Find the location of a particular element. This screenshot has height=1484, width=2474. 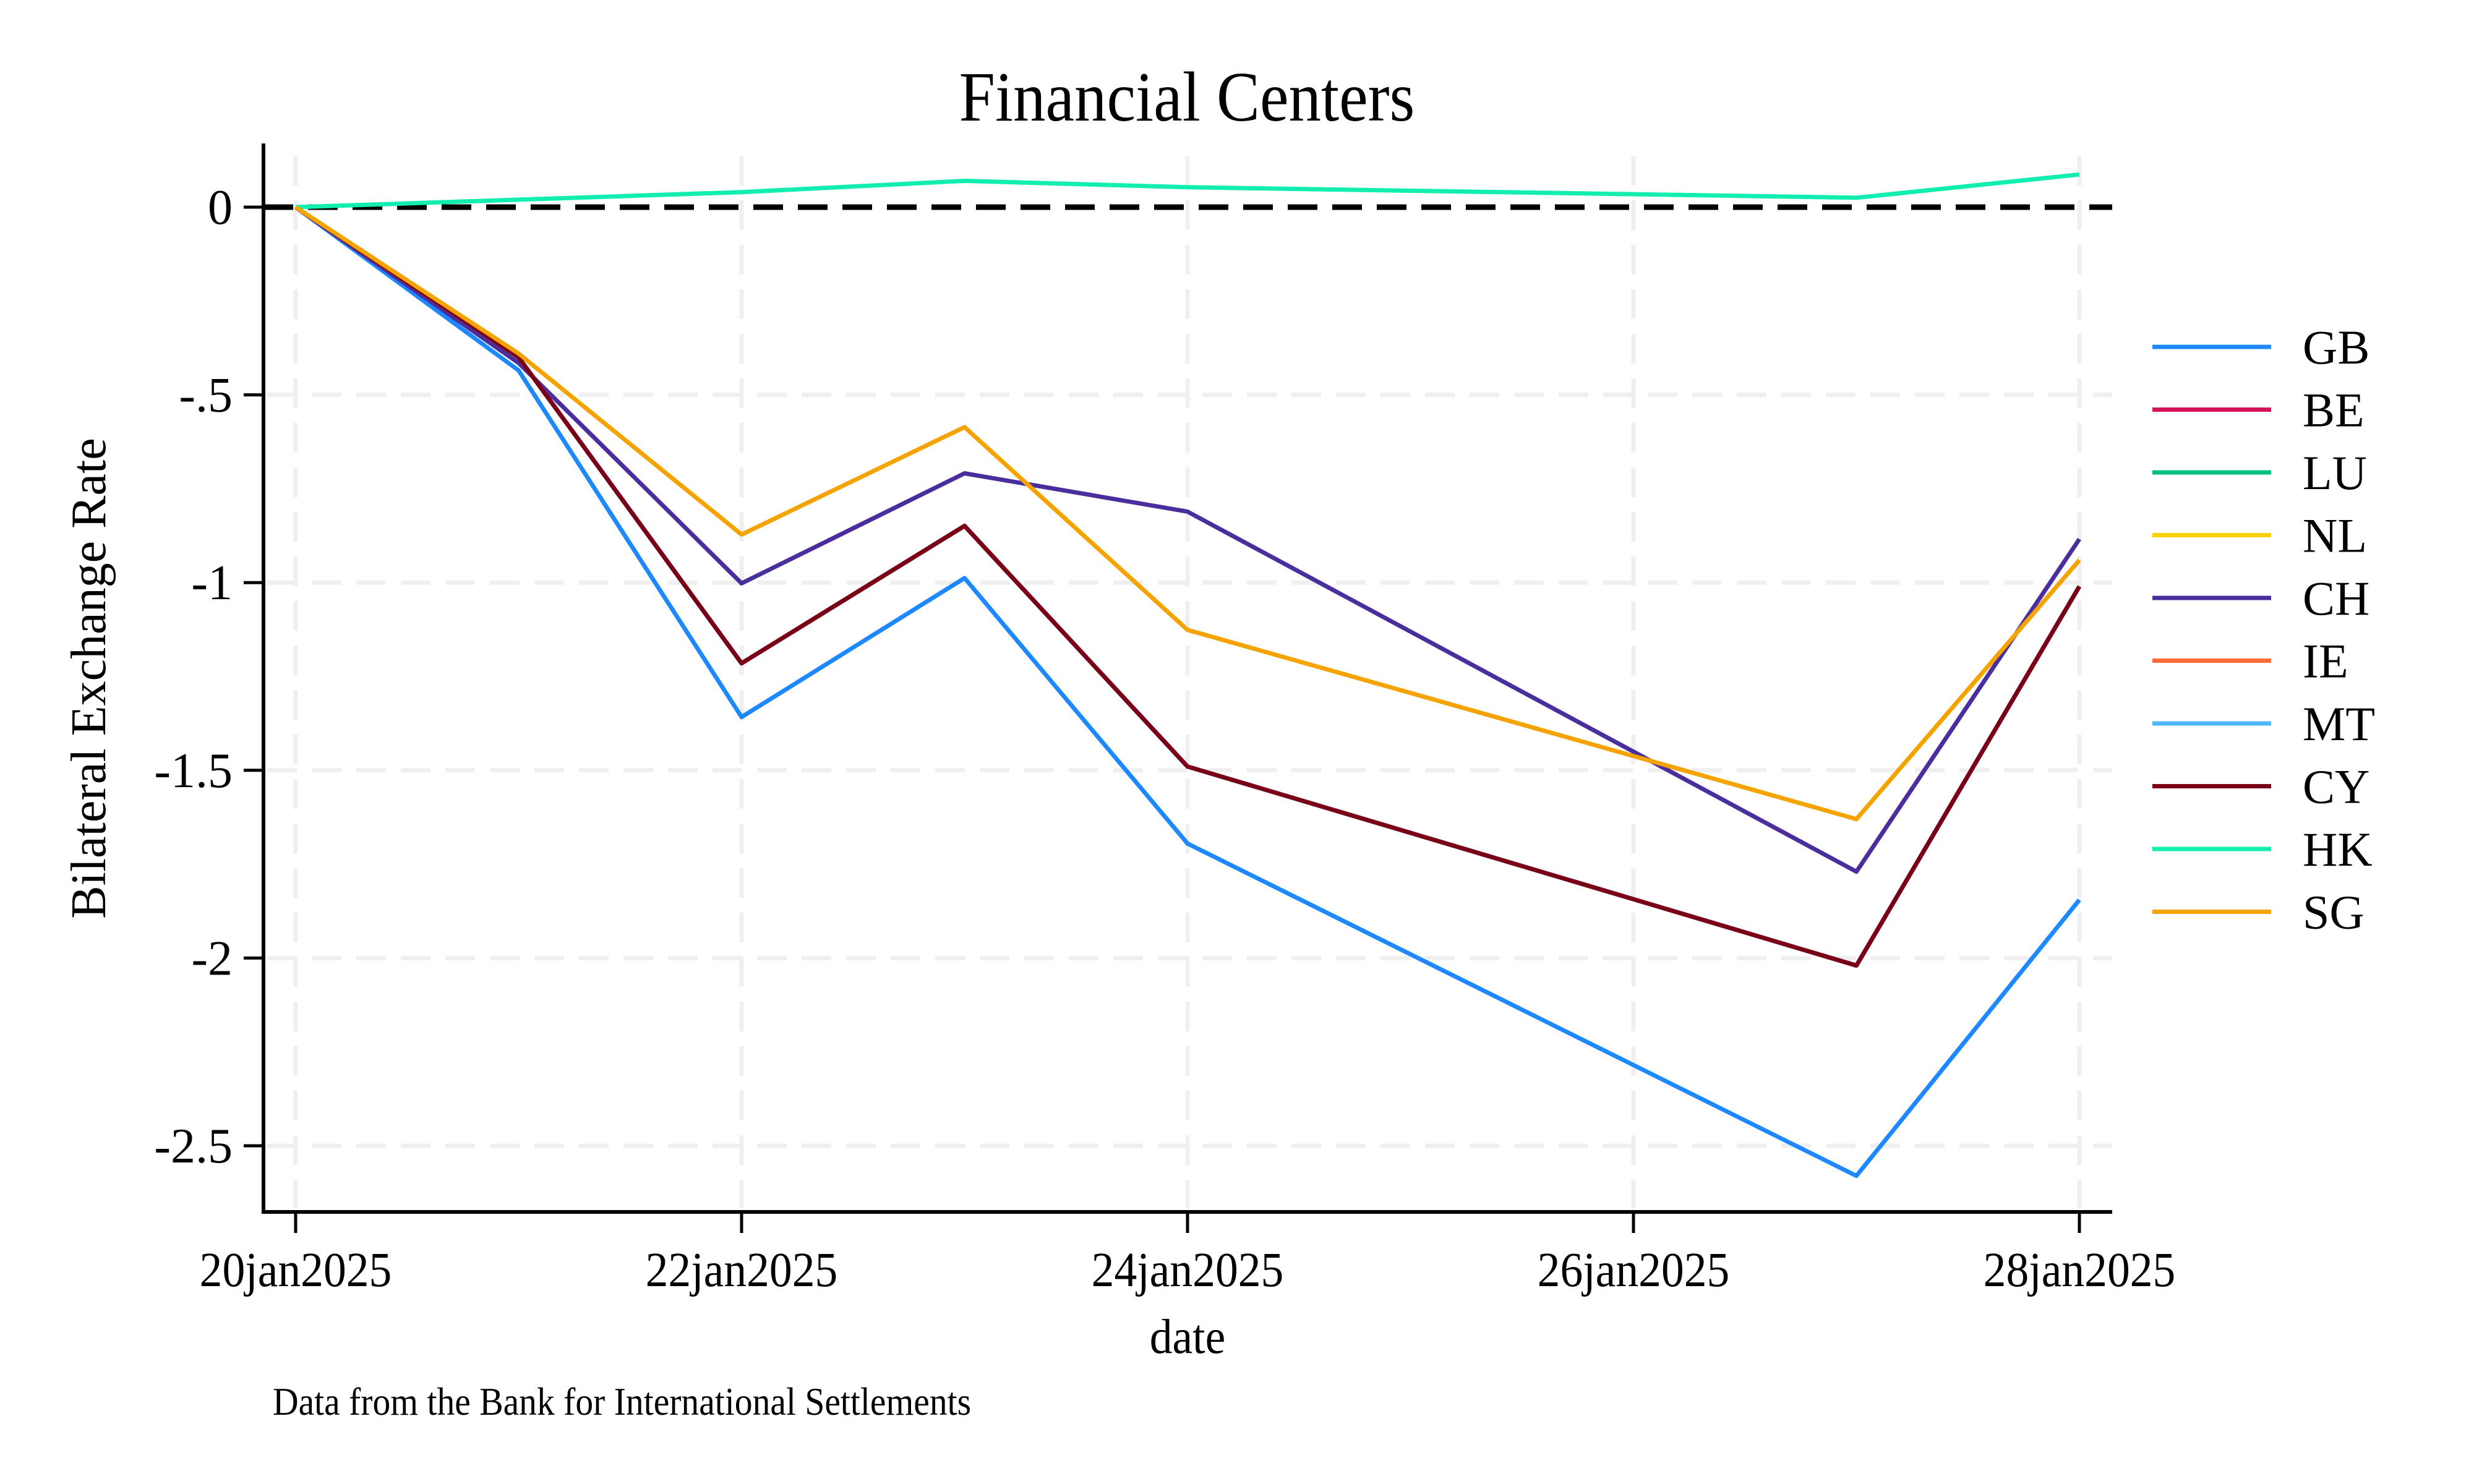

x-tick-label: 28jan2025 is located at coordinates (2080, 1269).